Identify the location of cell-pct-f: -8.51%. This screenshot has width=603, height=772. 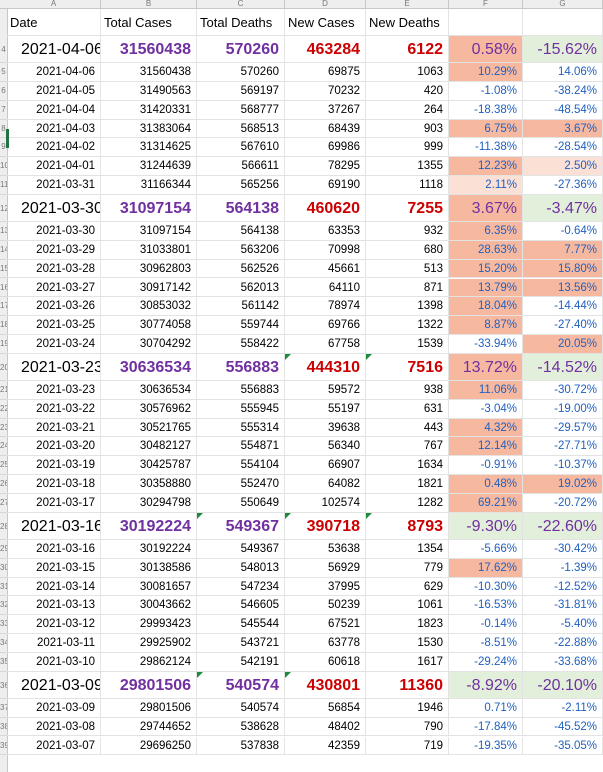
(486, 643).